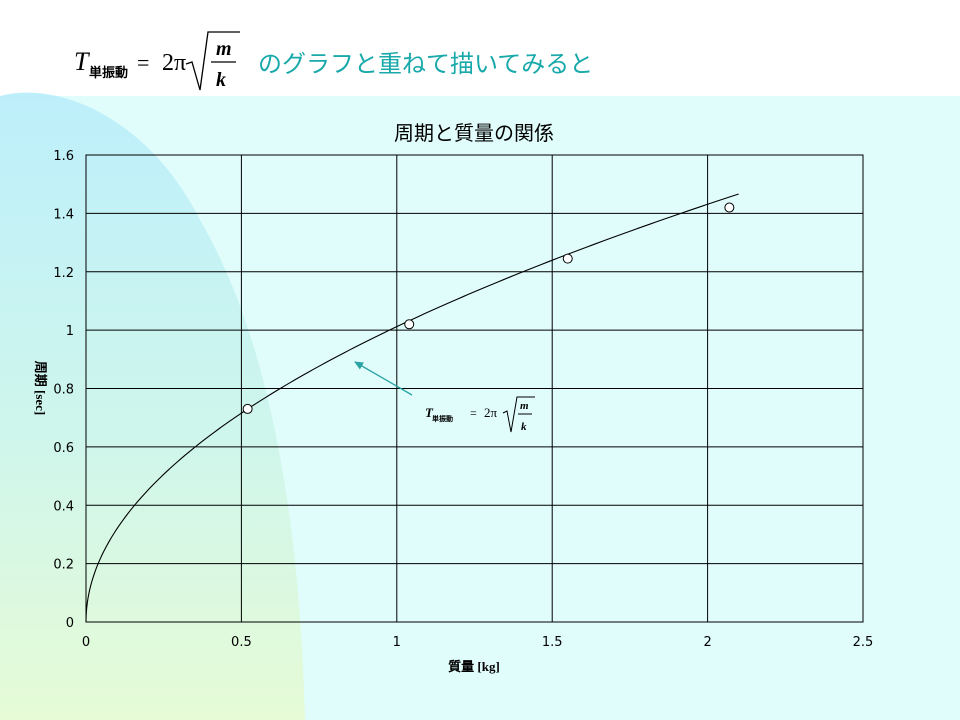  I want to click on y-tick-label: 1.2, so click(63, 273).